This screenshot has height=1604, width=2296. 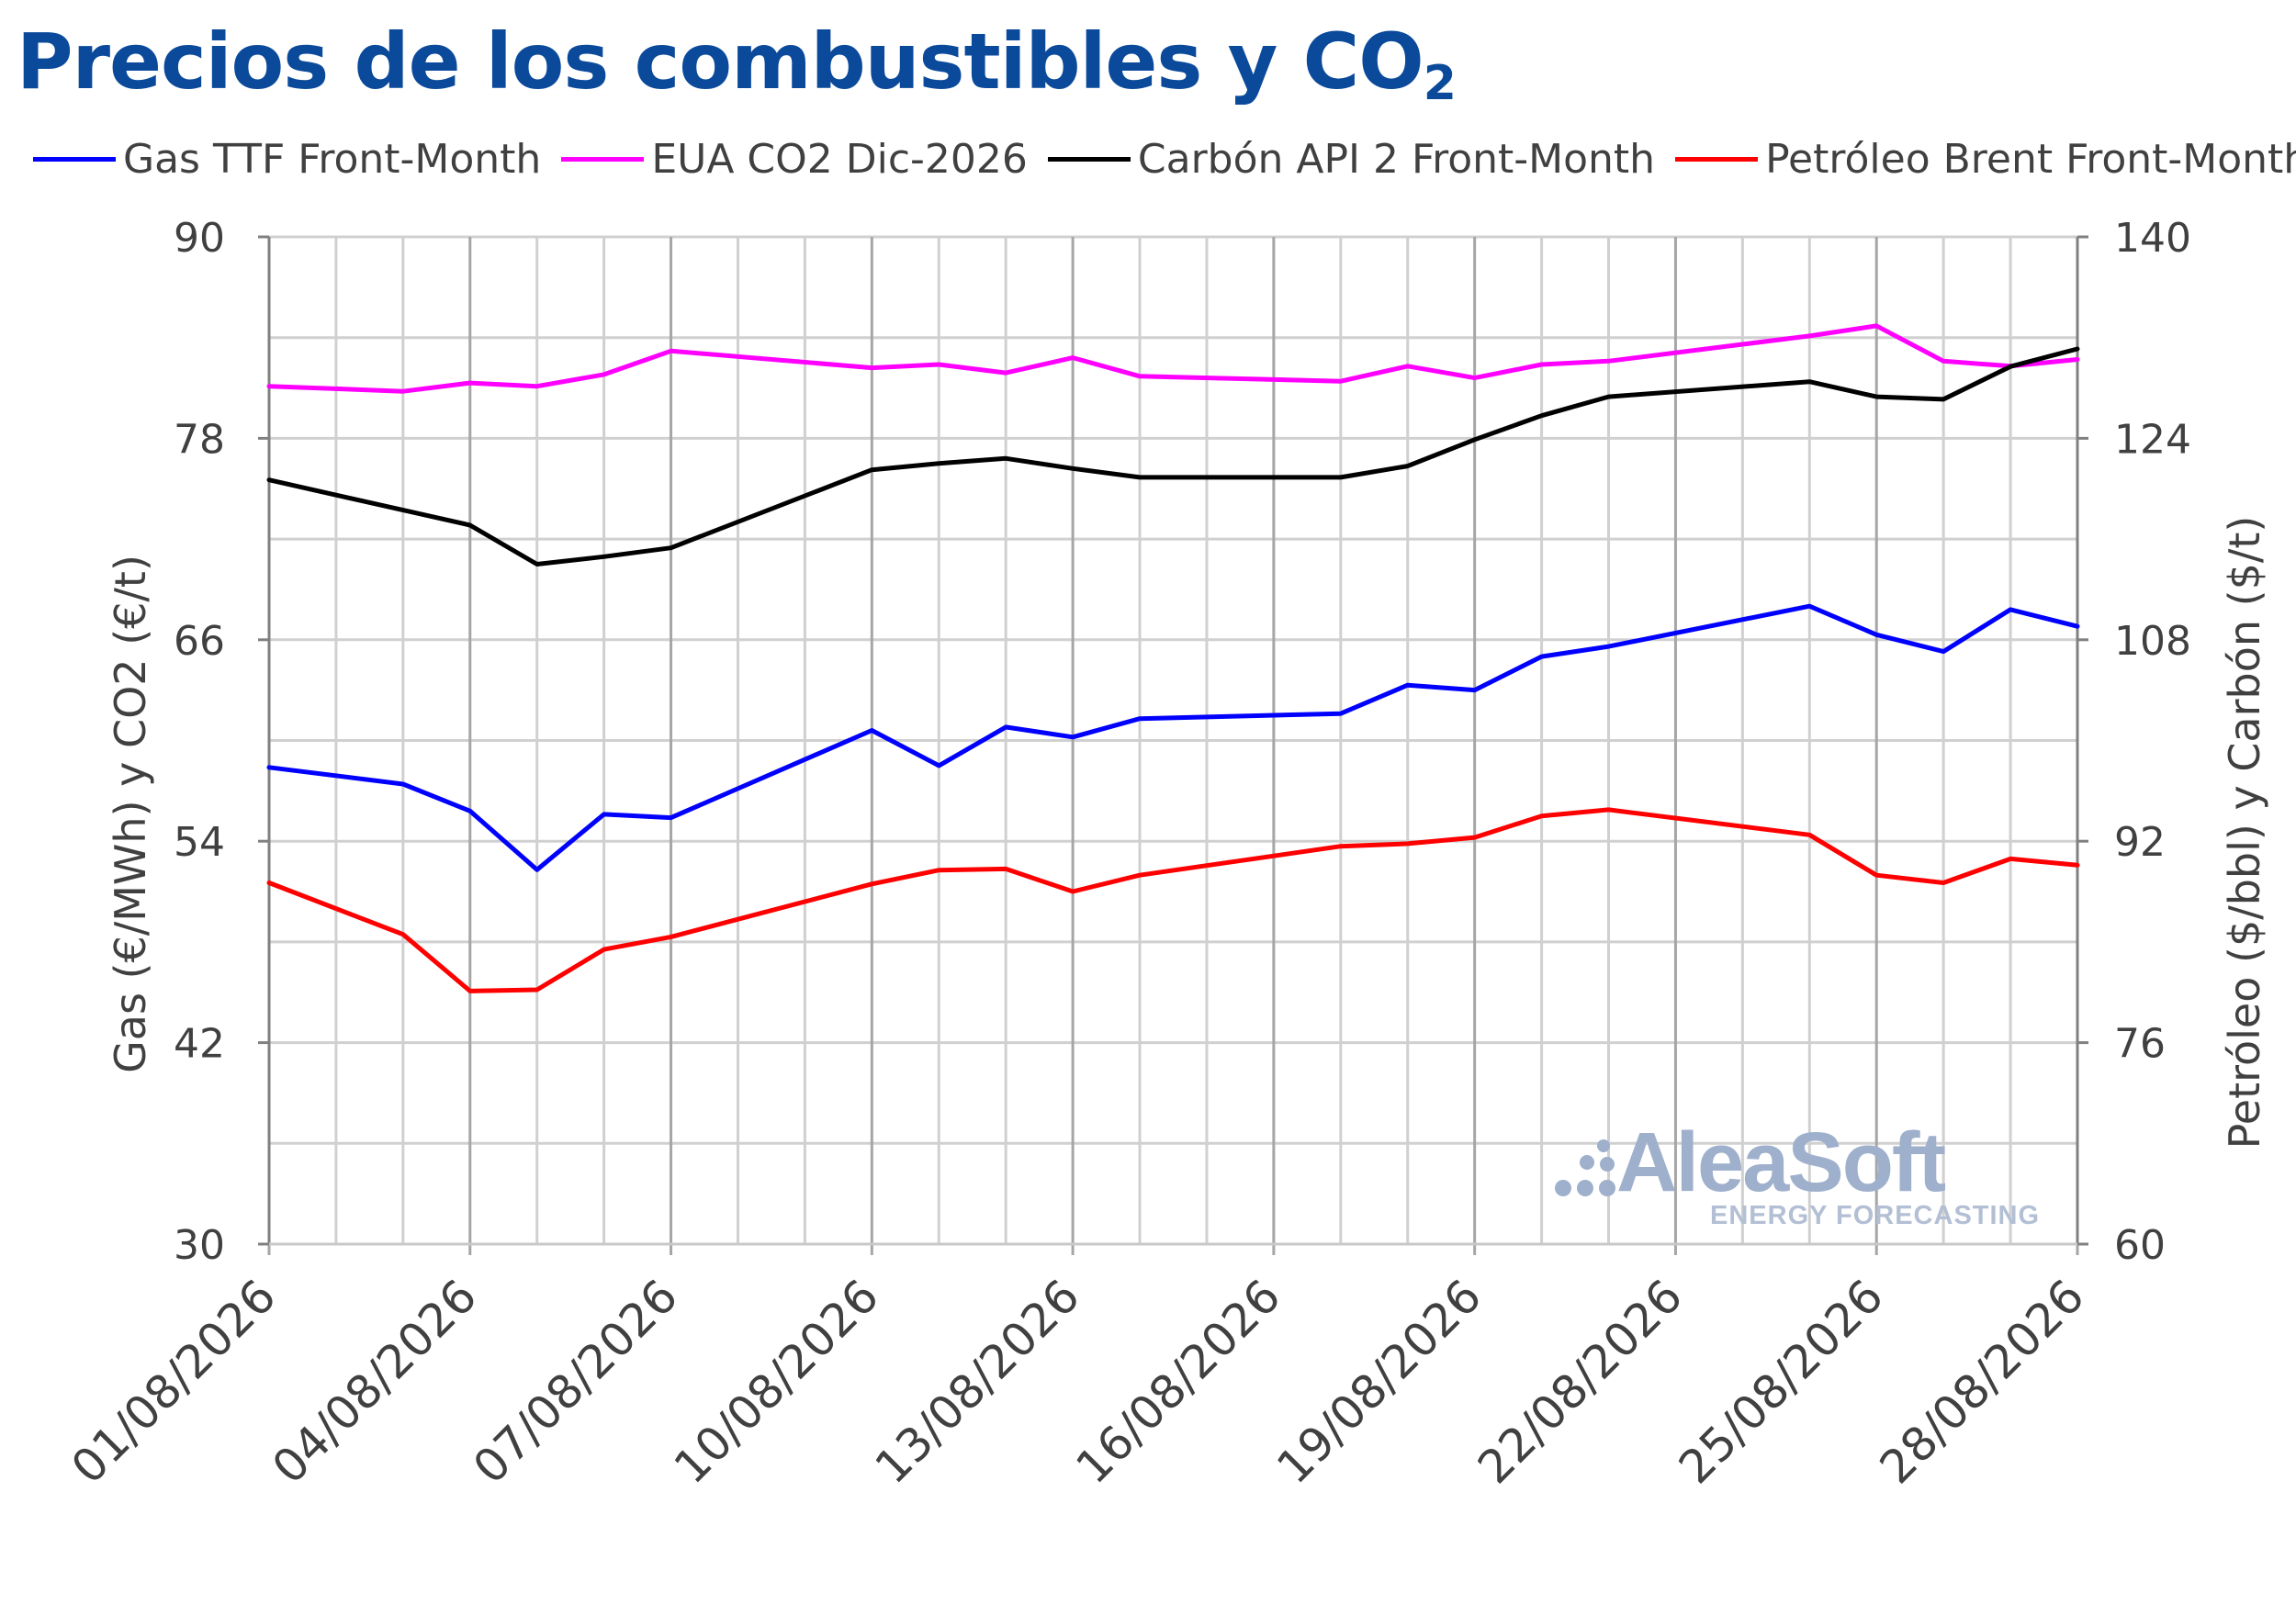 I want to click on legend-item: Gas TTF Front-Month, so click(x=287, y=159).